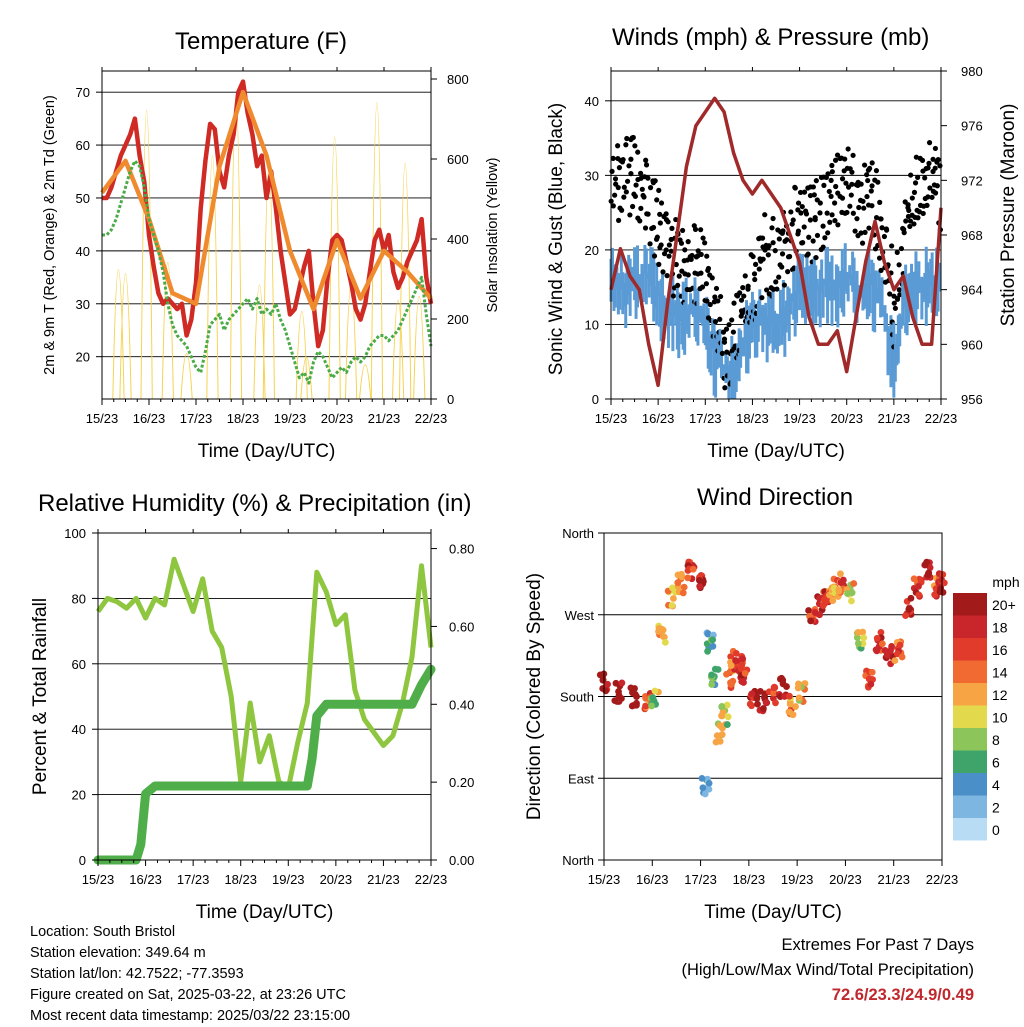 Image resolution: width=1024 pixels, height=1027 pixels. Describe the element at coordinates (137, 974) in the screenshot. I see `info-latlon: Station lat/lon: 42.7522; -77.3593` at that location.